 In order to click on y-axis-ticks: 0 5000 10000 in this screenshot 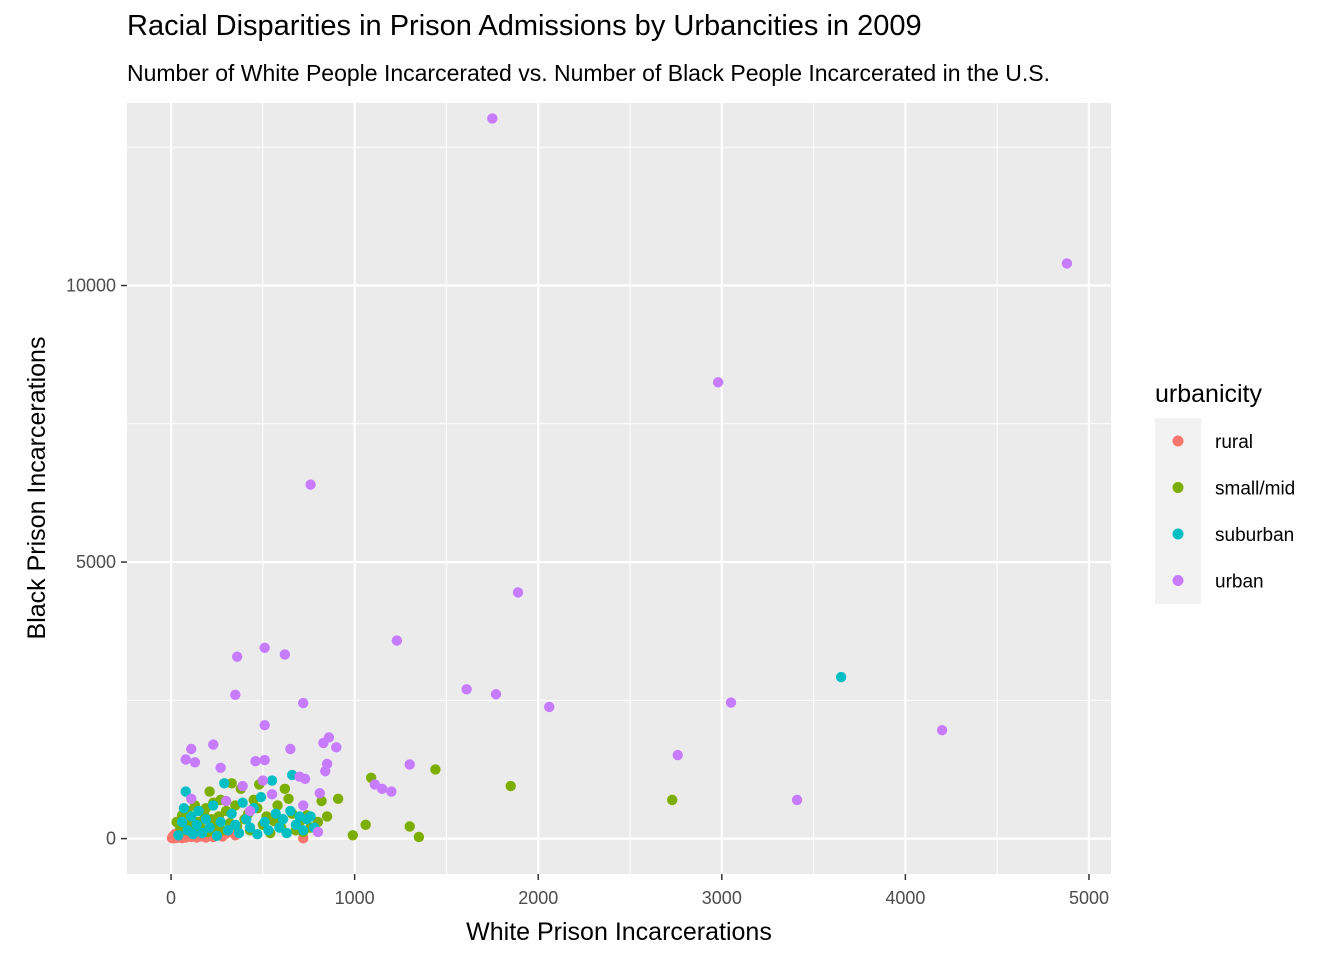, I will do `click(96, 562)`.